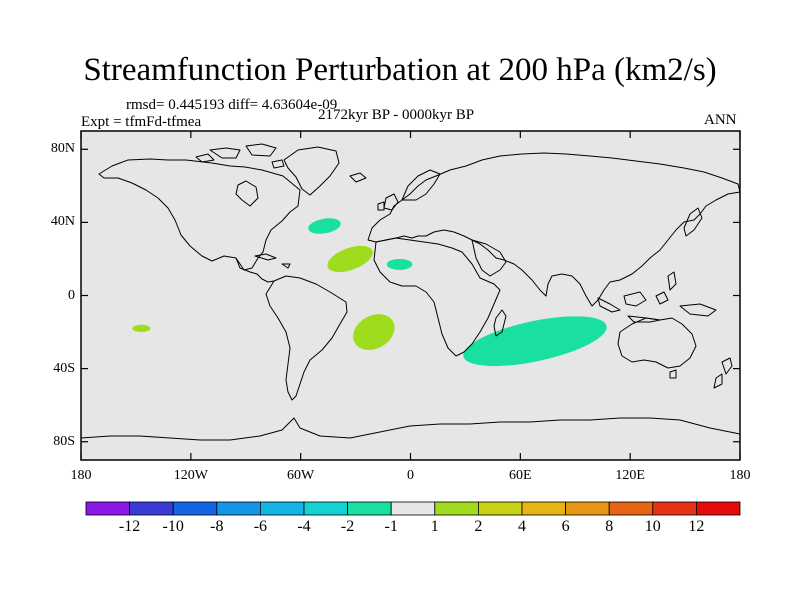  Describe the element at coordinates (657, 343) in the screenshot. I see `coastline-australia` at that location.